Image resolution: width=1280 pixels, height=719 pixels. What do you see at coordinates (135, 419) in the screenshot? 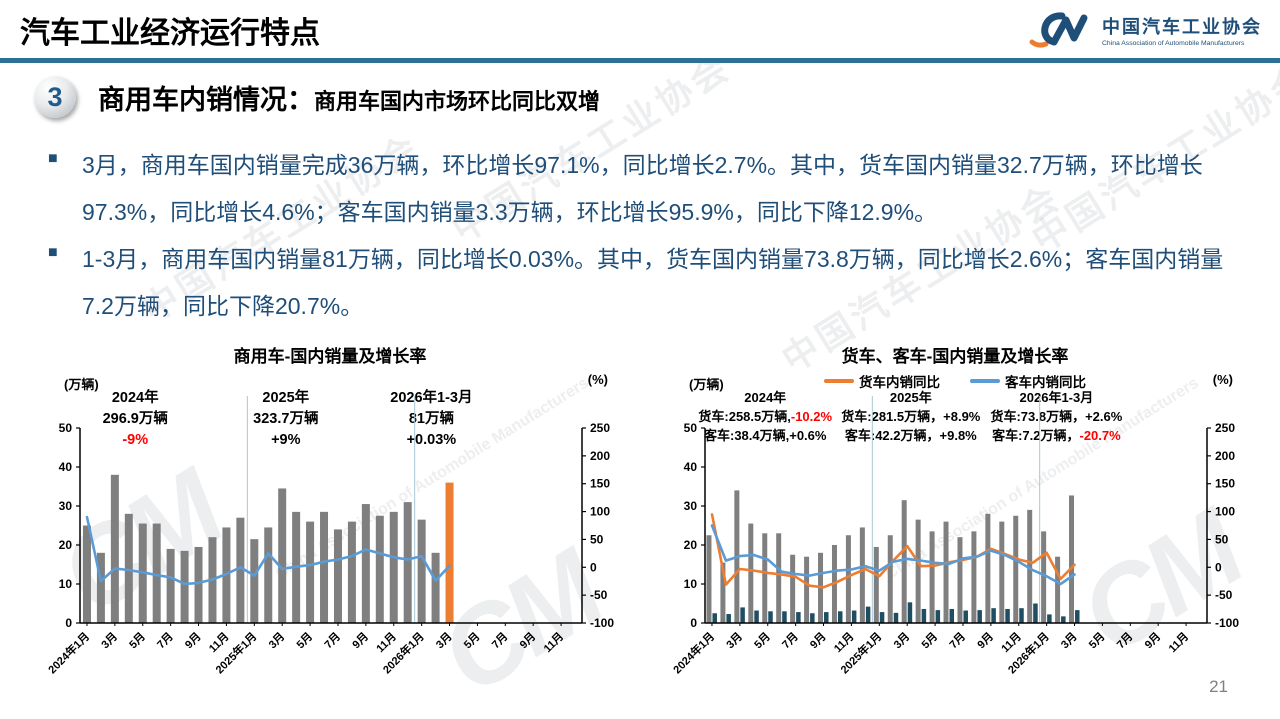
I see `annotation-line: 296.9万辆` at bounding box center [135, 419].